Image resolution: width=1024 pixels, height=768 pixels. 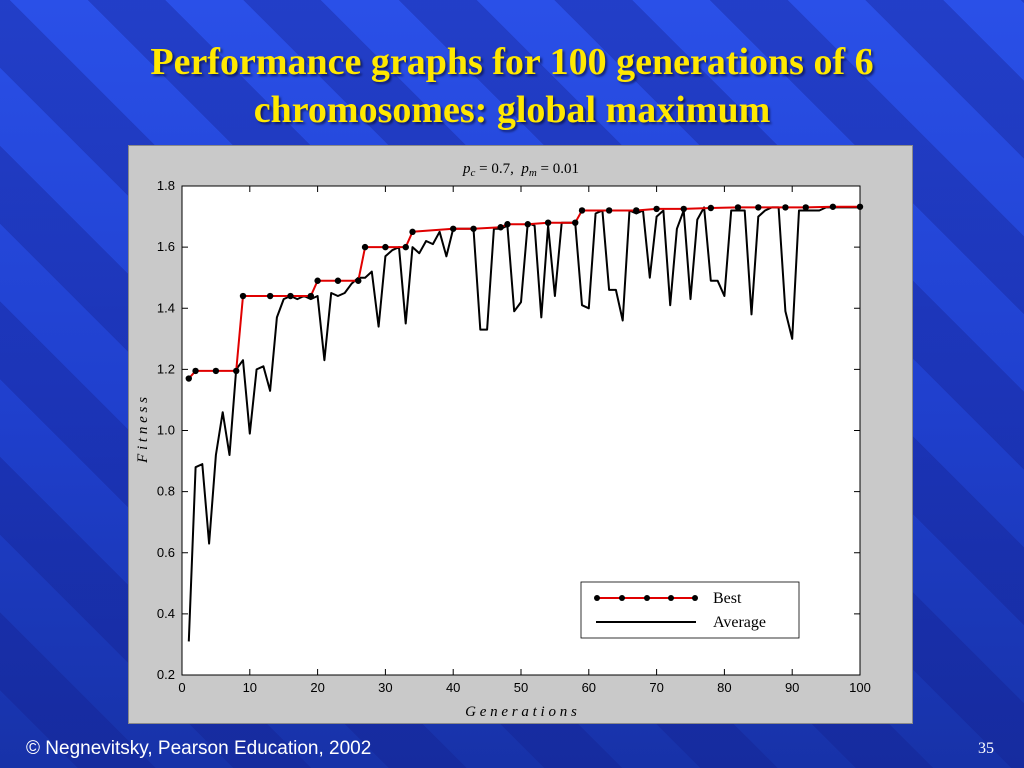 I want to click on slide-title-line2: chromosomes: global maximum, so click(x=512, y=110).